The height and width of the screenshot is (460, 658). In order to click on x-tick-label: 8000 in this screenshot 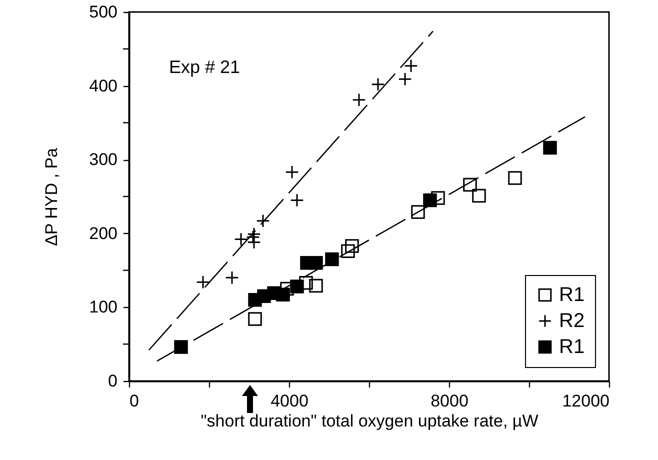, I will do `click(449, 401)`.